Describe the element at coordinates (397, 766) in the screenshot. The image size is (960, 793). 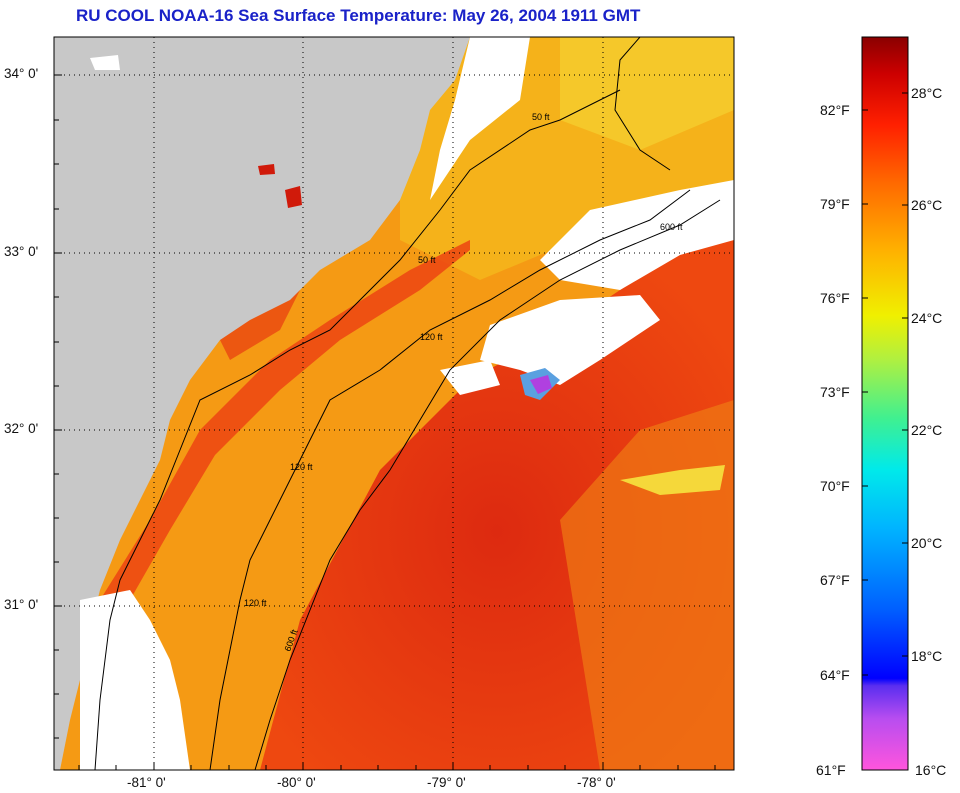
I see `bottom-ticks` at that location.